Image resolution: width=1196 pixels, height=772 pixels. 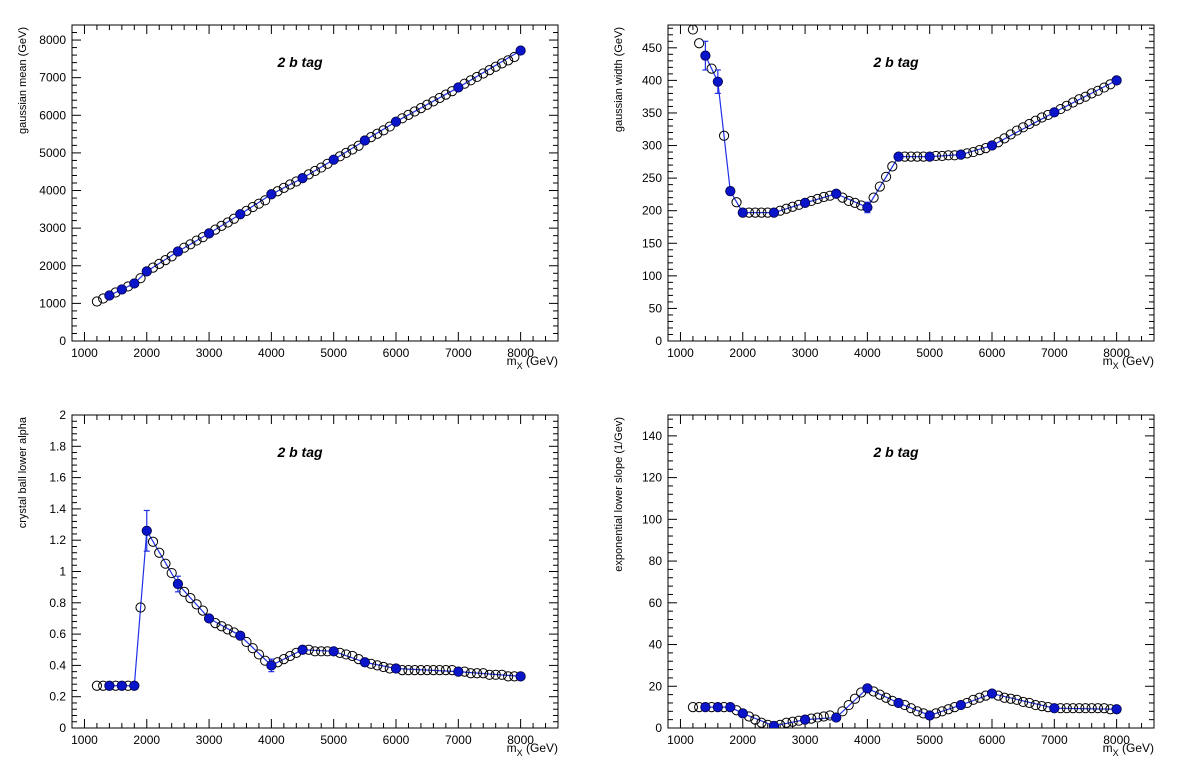 What do you see at coordinates (652, 211) in the screenshot?
I see `y-tick-label: 200` at bounding box center [652, 211].